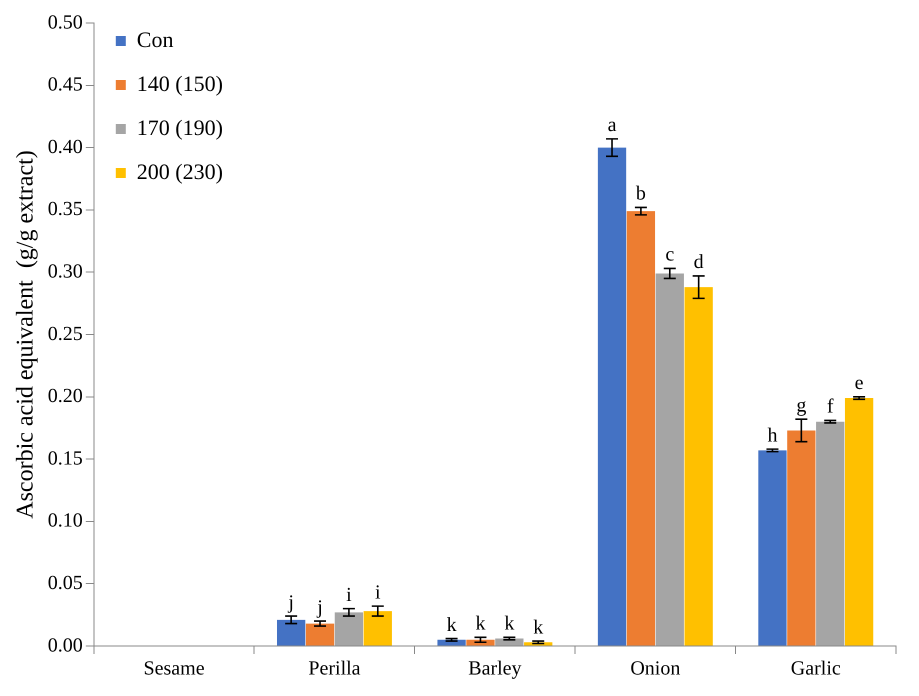 This screenshot has height=696, width=919. What do you see at coordinates (65, 147) in the screenshot?
I see `y-tick-label: 0.40` at bounding box center [65, 147].